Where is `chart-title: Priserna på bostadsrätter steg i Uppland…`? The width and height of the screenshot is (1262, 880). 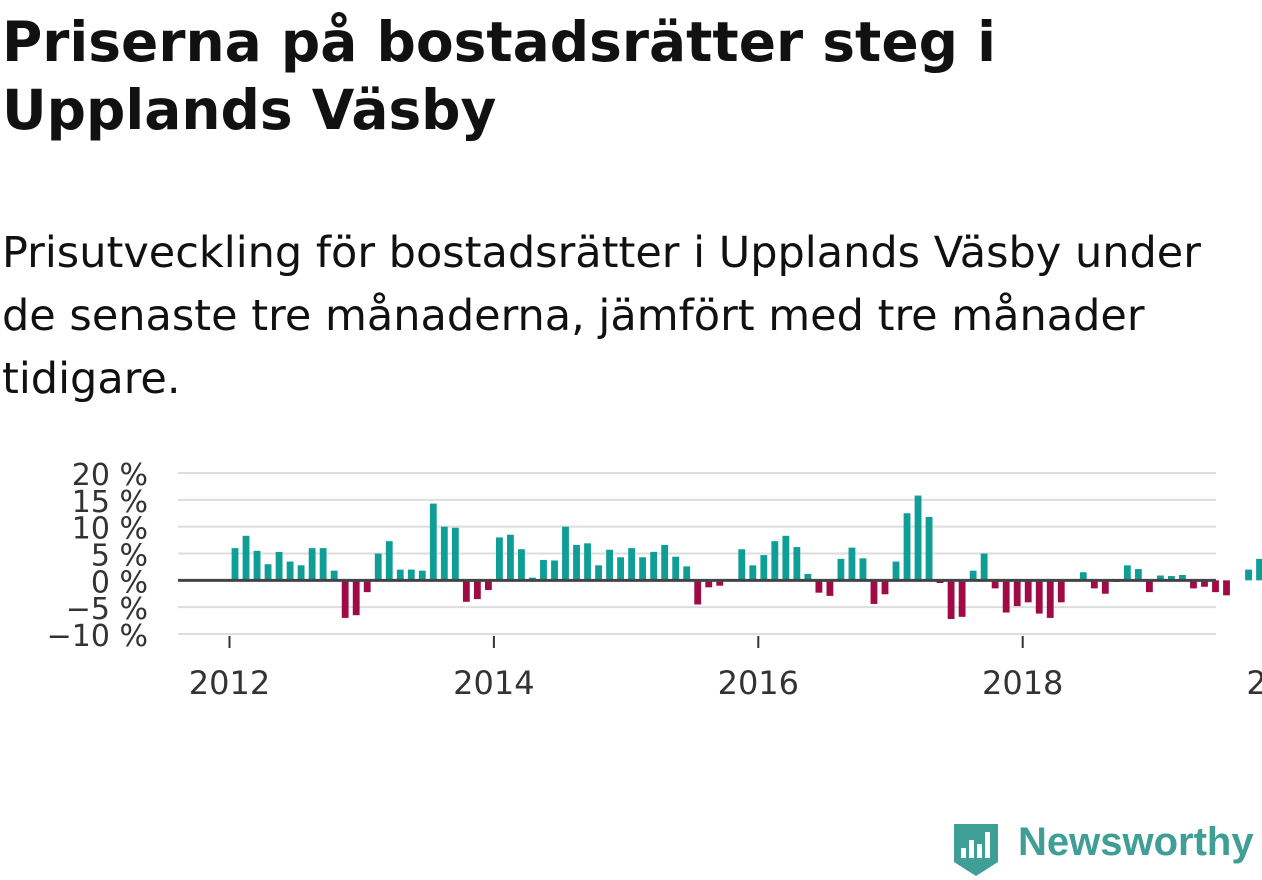
chart-title: Priserna på bostadsrätter steg i Uppland… is located at coordinates (499, 76).